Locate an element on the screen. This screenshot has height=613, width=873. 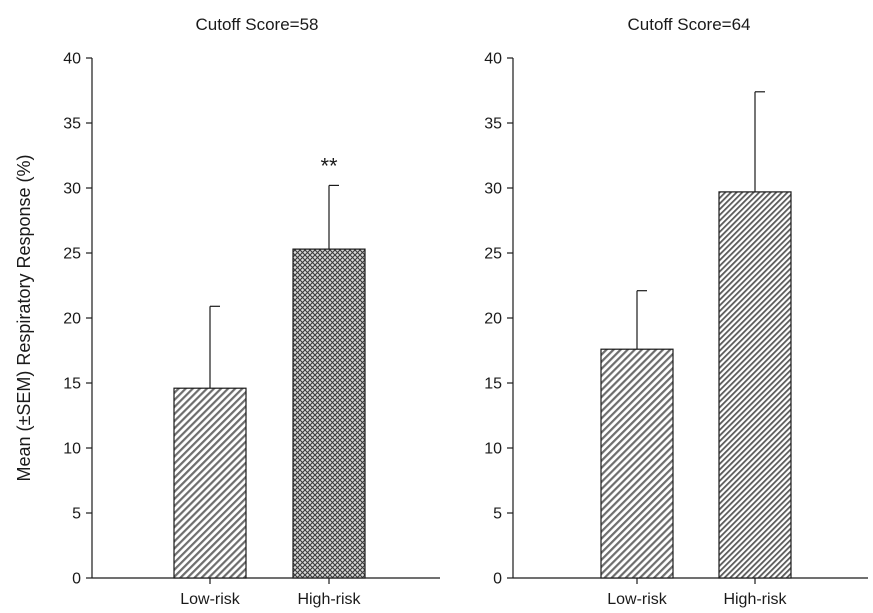
panel-title: Cutoff Score=58 is located at coordinates (256, 24).